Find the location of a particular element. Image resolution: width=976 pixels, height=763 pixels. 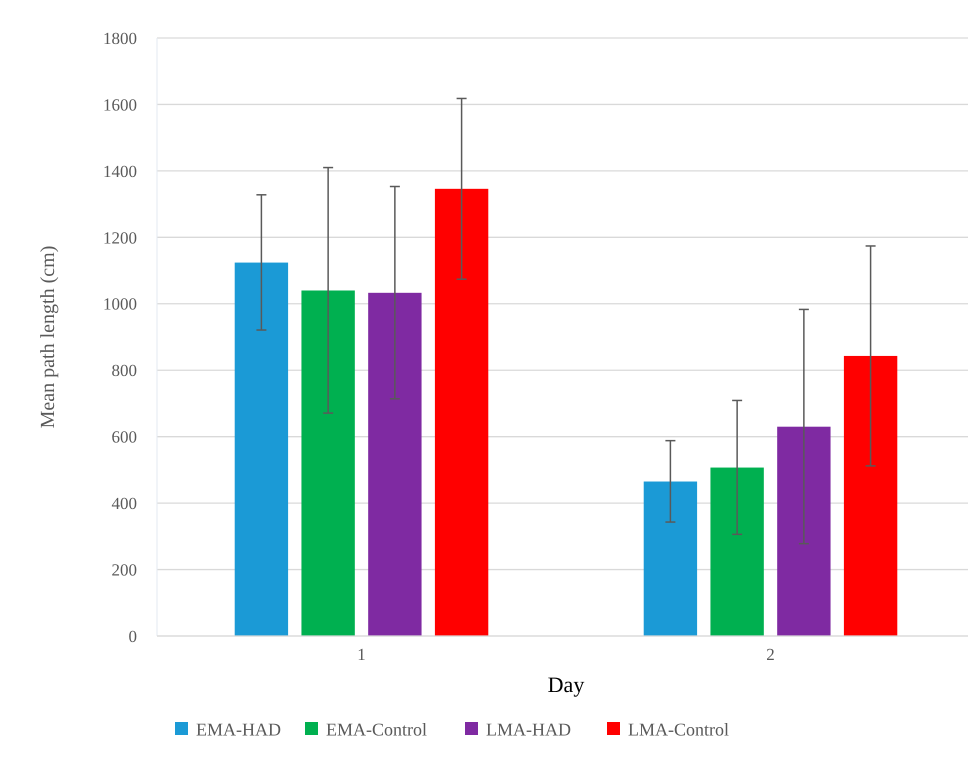

legend-label: EMA-HAD is located at coordinates (238, 729).